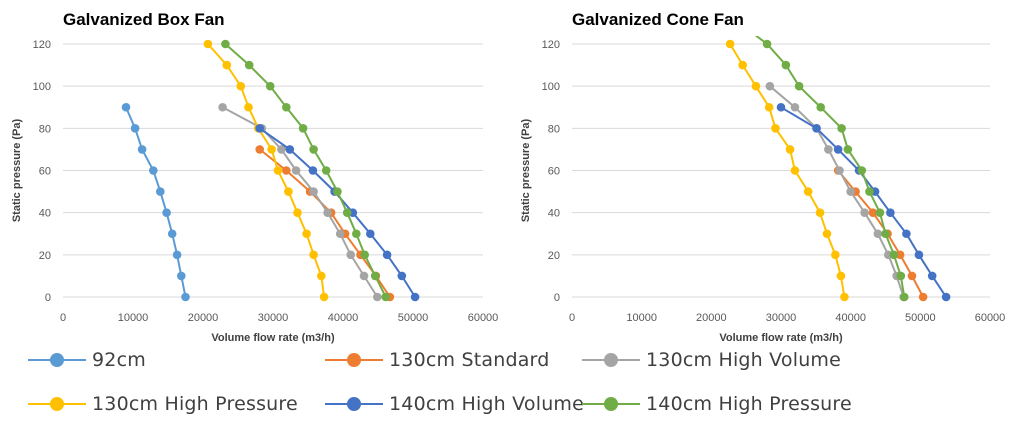 This screenshot has height=425, width=1021. What do you see at coordinates (744, 360) in the screenshot?
I see `legend-label: 130cm High Volume` at bounding box center [744, 360].